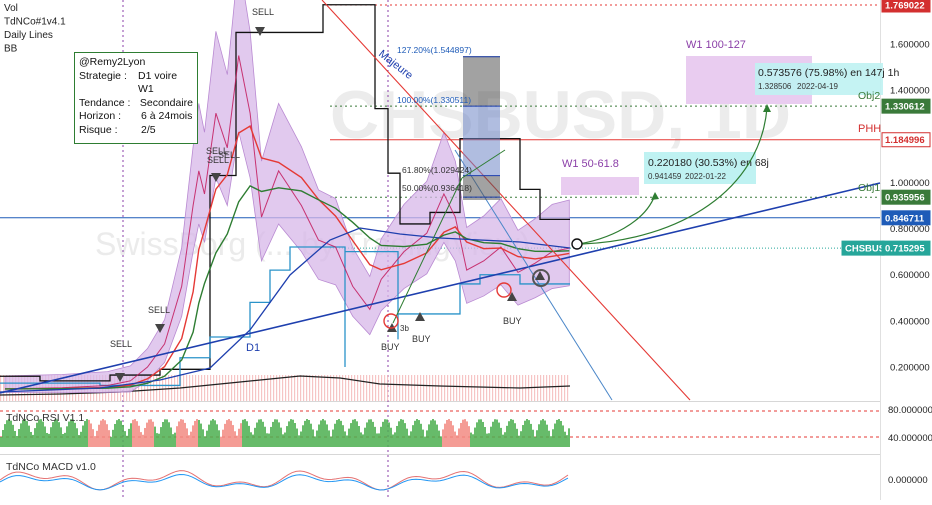 Image resolution: width=932 pixels, height=505 pixels. Describe the element at coordinates (828, 73) in the screenshot. I see `target-w1-100-main: 0.573576 (75.98%) en 147j 1h` at that location.